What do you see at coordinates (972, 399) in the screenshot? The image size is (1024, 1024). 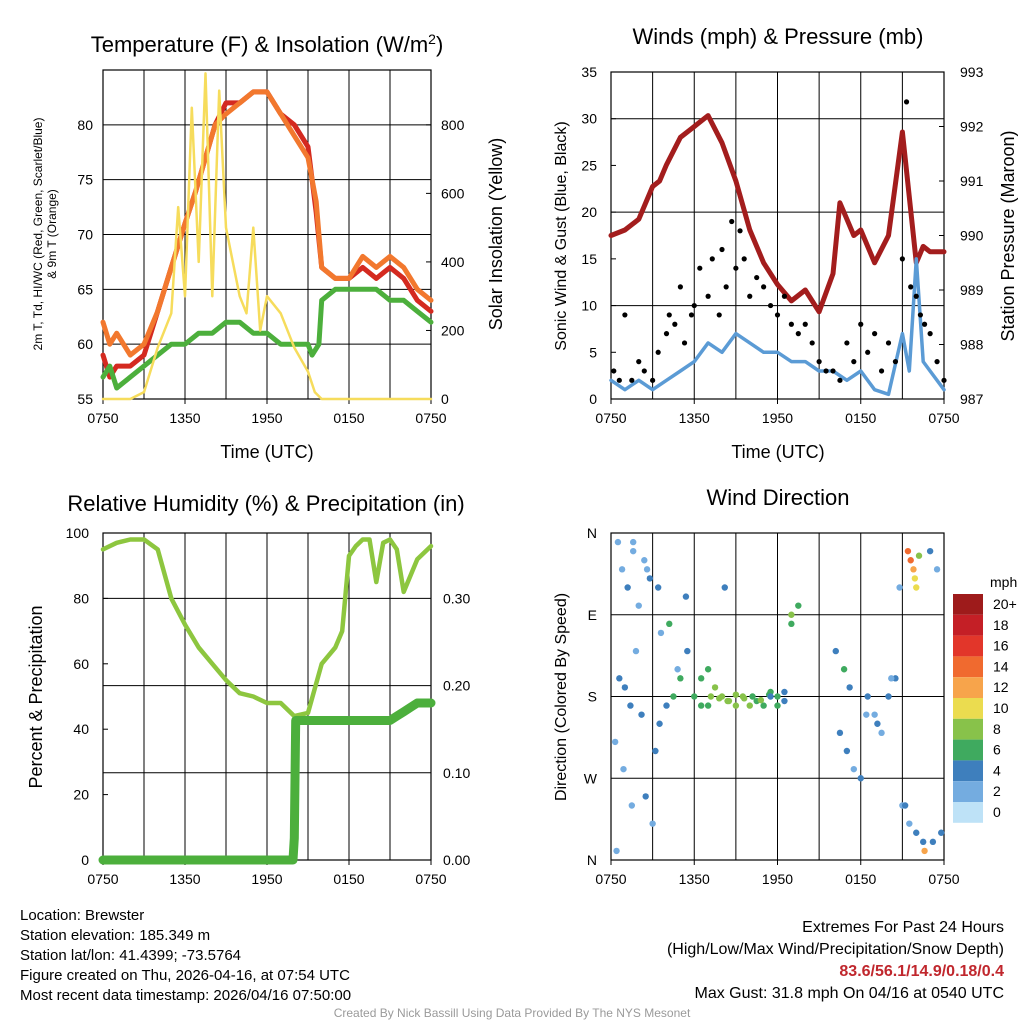 I see `wind-y2tick-label: 987` at bounding box center [972, 399].